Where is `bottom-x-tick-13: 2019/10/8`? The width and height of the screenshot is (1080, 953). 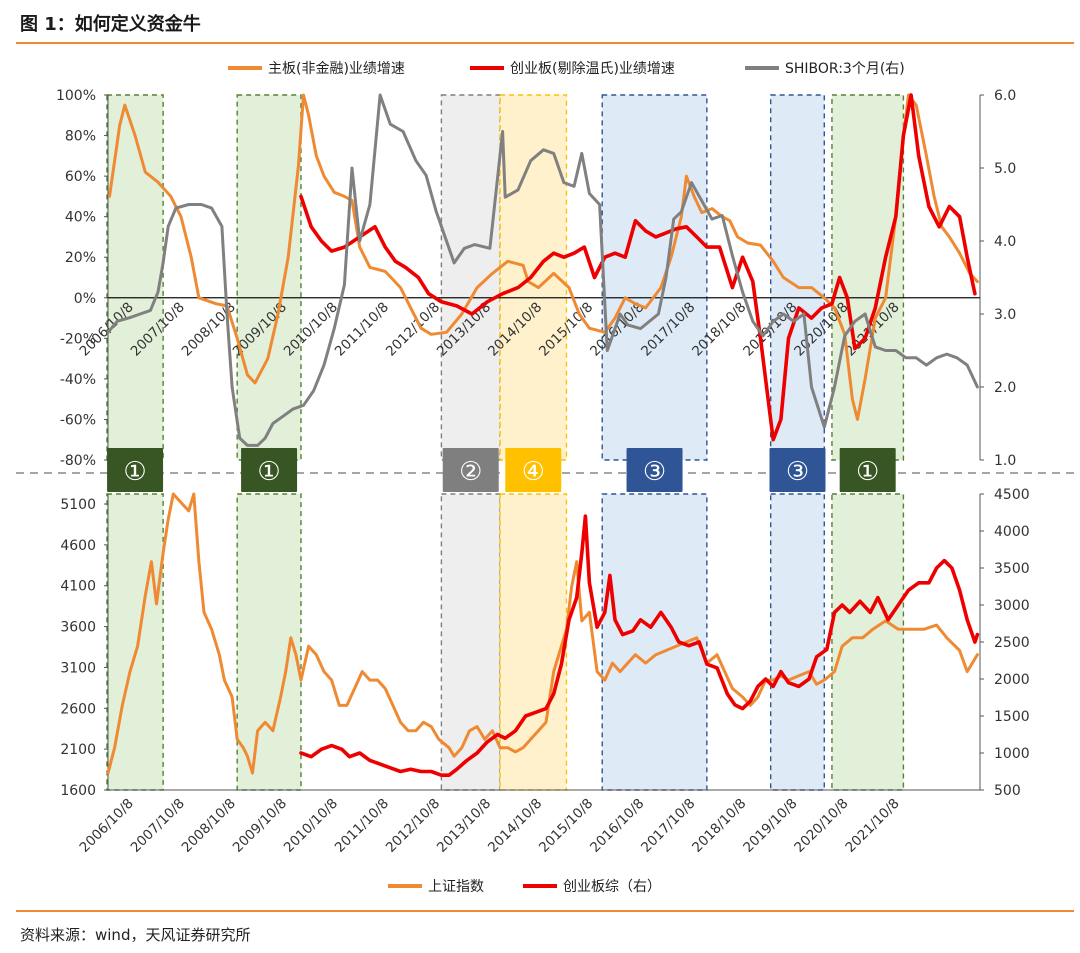 bottom-x-tick-13: 2019/10/8 is located at coordinates (770, 826).